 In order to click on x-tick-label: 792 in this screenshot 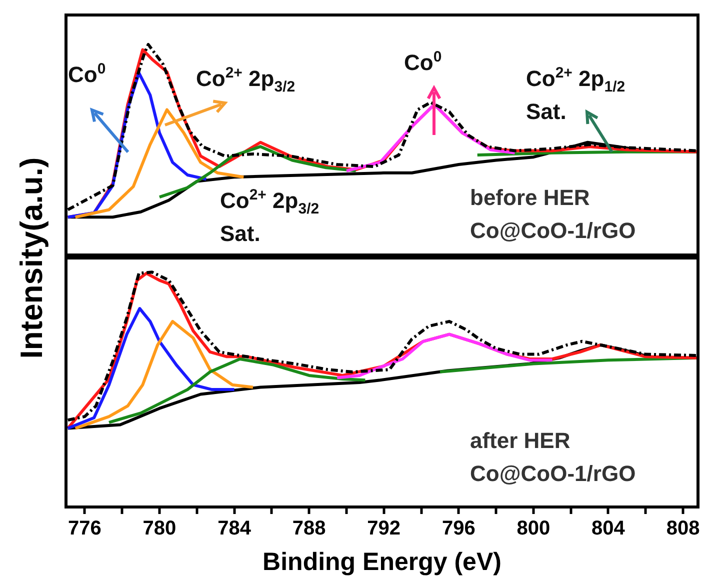, I will do `click(384, 529)`.